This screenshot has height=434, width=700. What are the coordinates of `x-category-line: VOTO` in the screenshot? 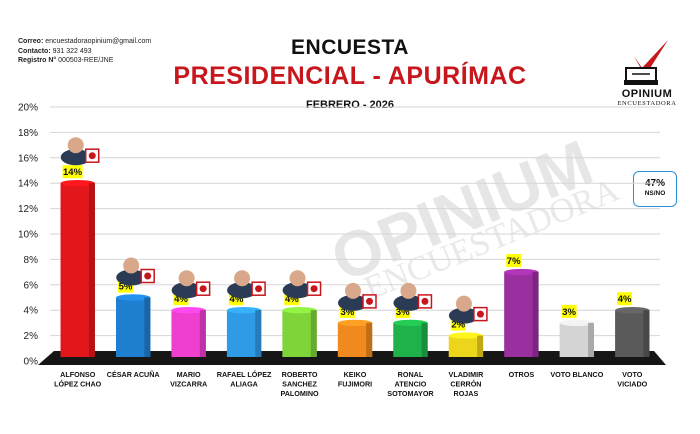 It's located at (632, 374).